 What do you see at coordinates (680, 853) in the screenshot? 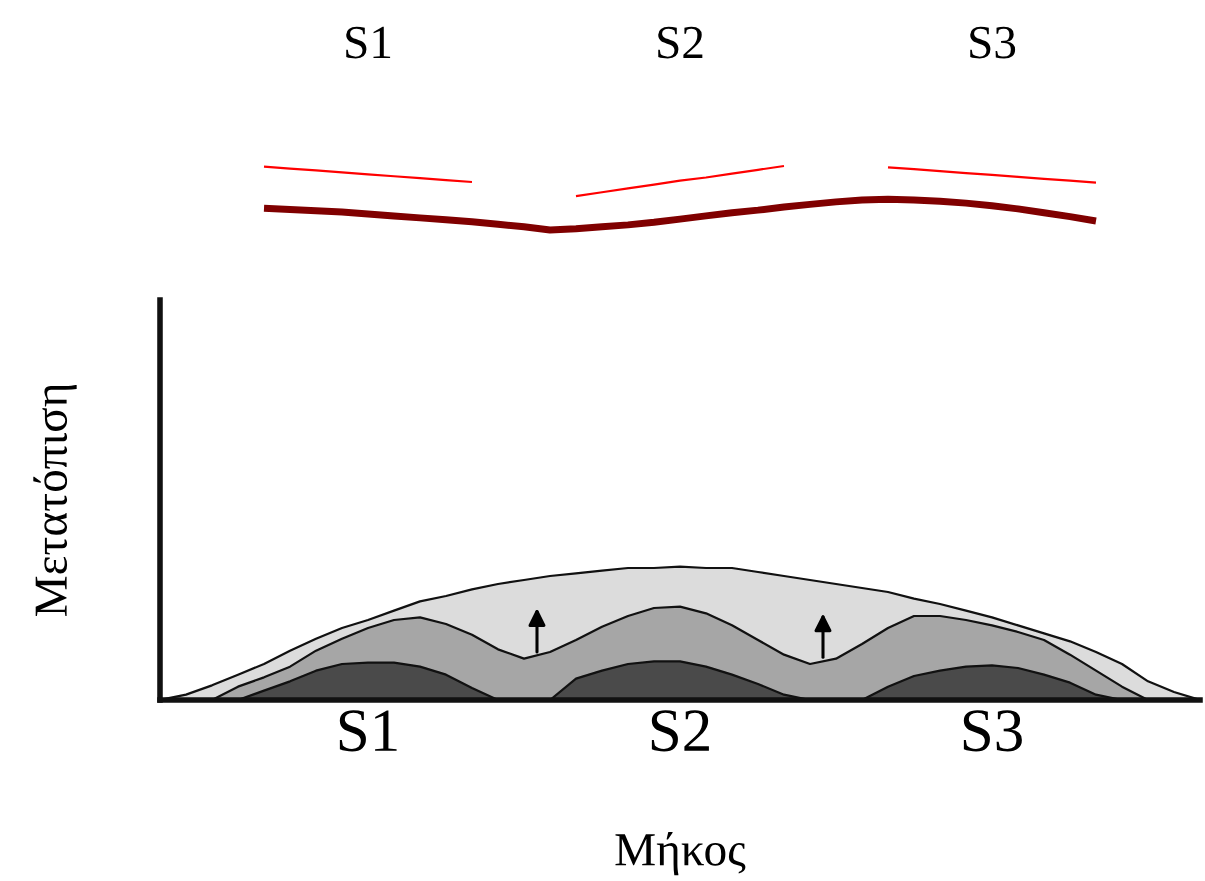
I see `x-axis-title: Μήκος` at bounding box center [680, 853].